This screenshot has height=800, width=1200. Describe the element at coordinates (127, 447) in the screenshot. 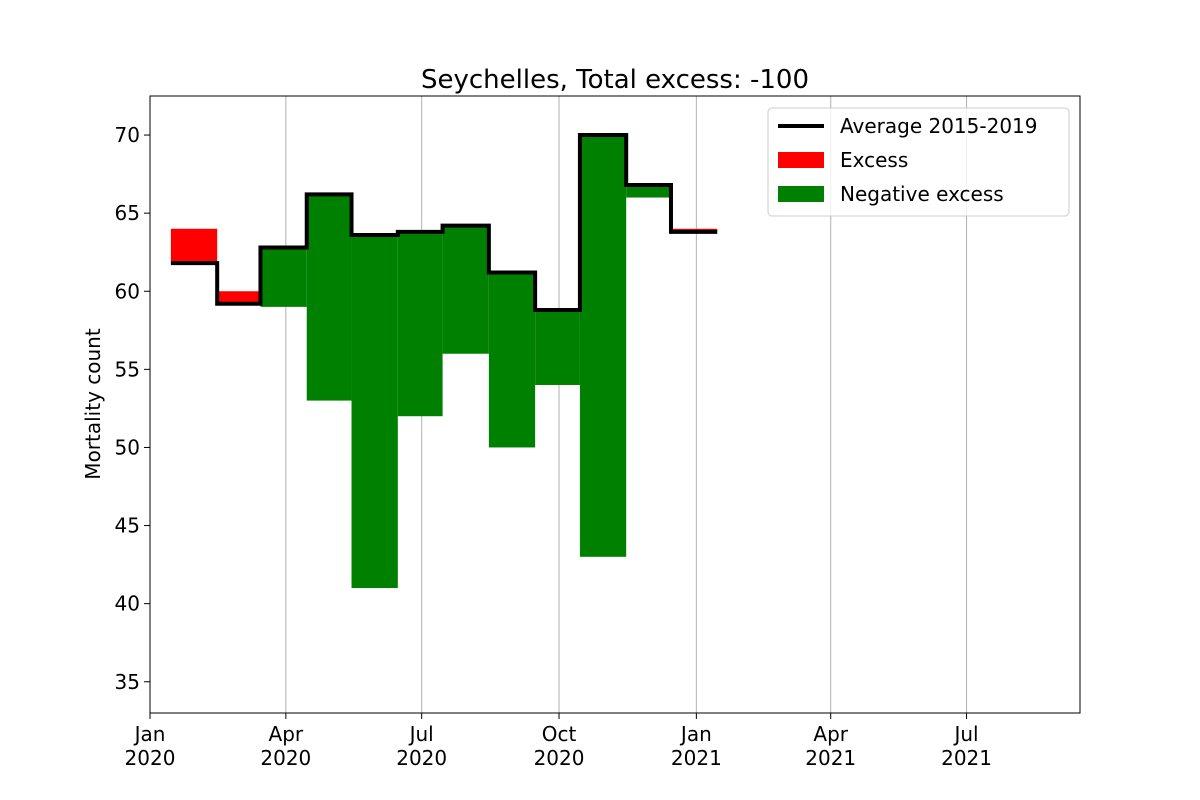

I see `y-tick-label: 50` at that location.